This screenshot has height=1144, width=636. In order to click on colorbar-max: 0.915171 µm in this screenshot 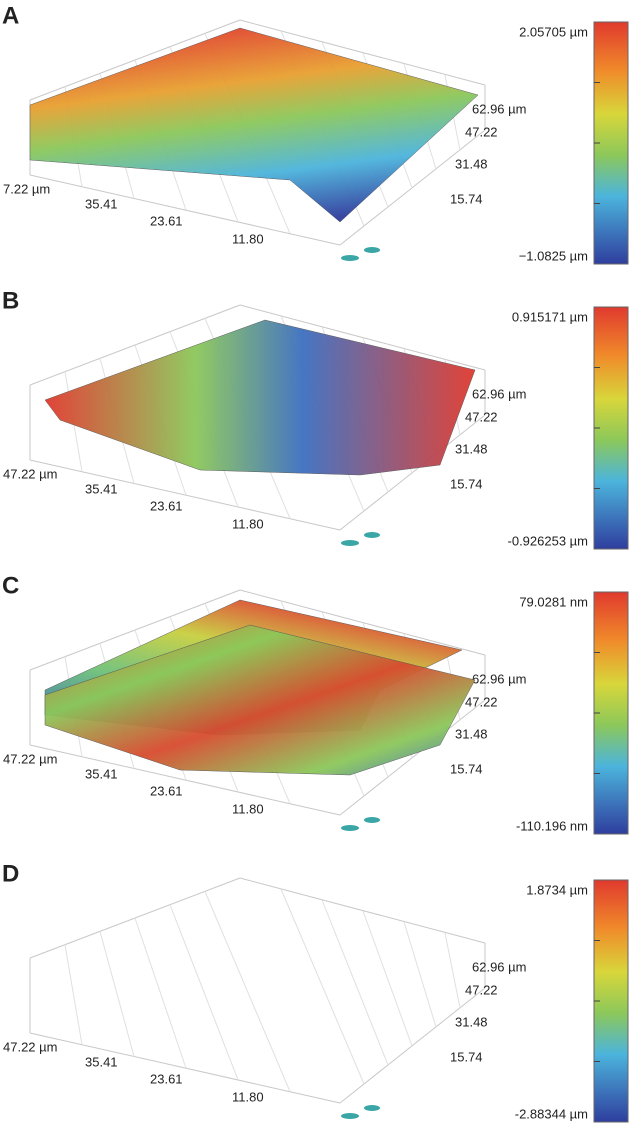, I will do `click(550, 316)`.